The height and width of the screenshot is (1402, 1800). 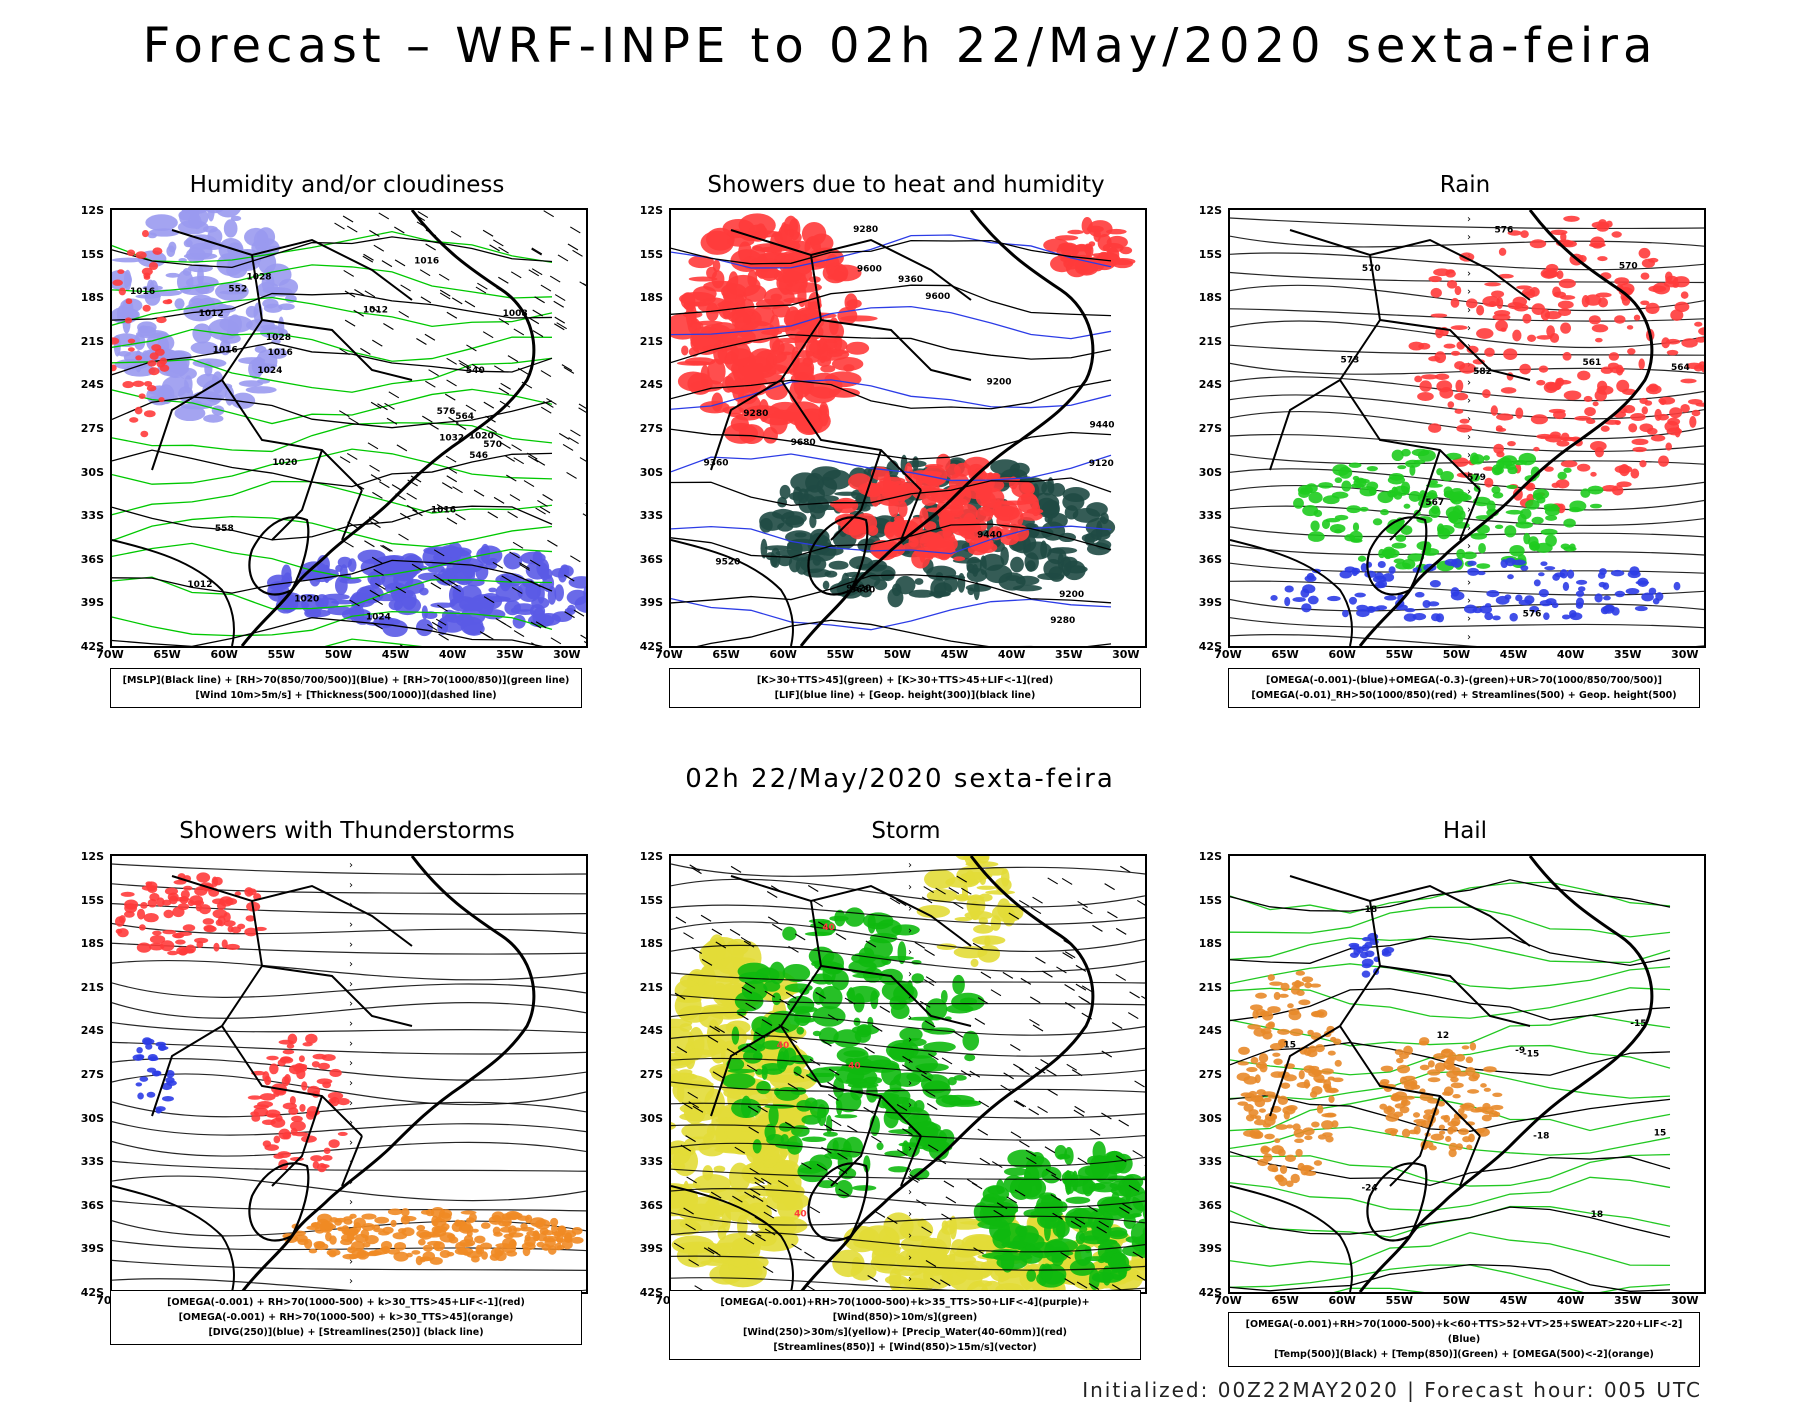 What do you see at coordinates (937, 297) in the screenshot?
I see `contour-label: 9600` at bounding box center [937, 297].